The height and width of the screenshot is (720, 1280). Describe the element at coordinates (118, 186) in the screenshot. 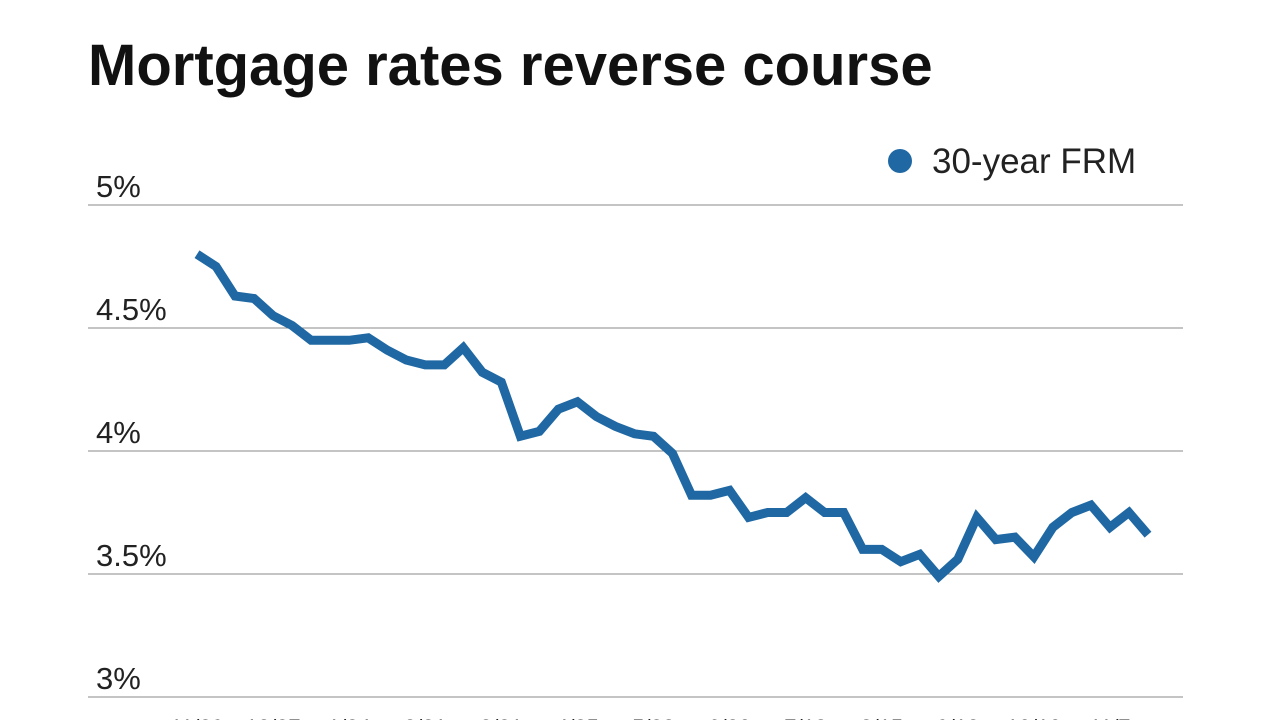

I see `y-tick-label: 5%` at that location.